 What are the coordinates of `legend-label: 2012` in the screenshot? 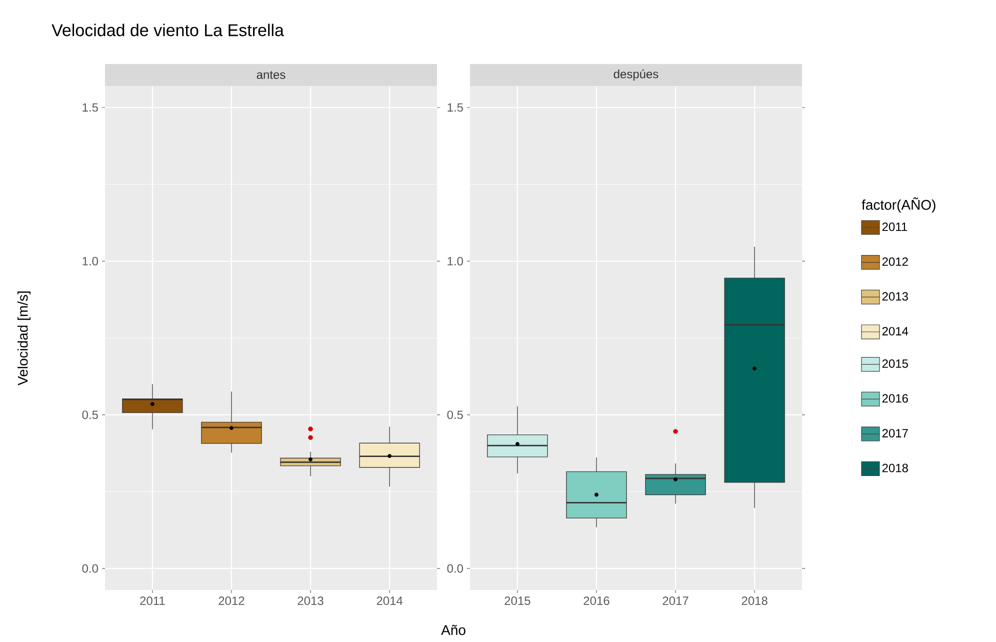 It's located at (895, 261).